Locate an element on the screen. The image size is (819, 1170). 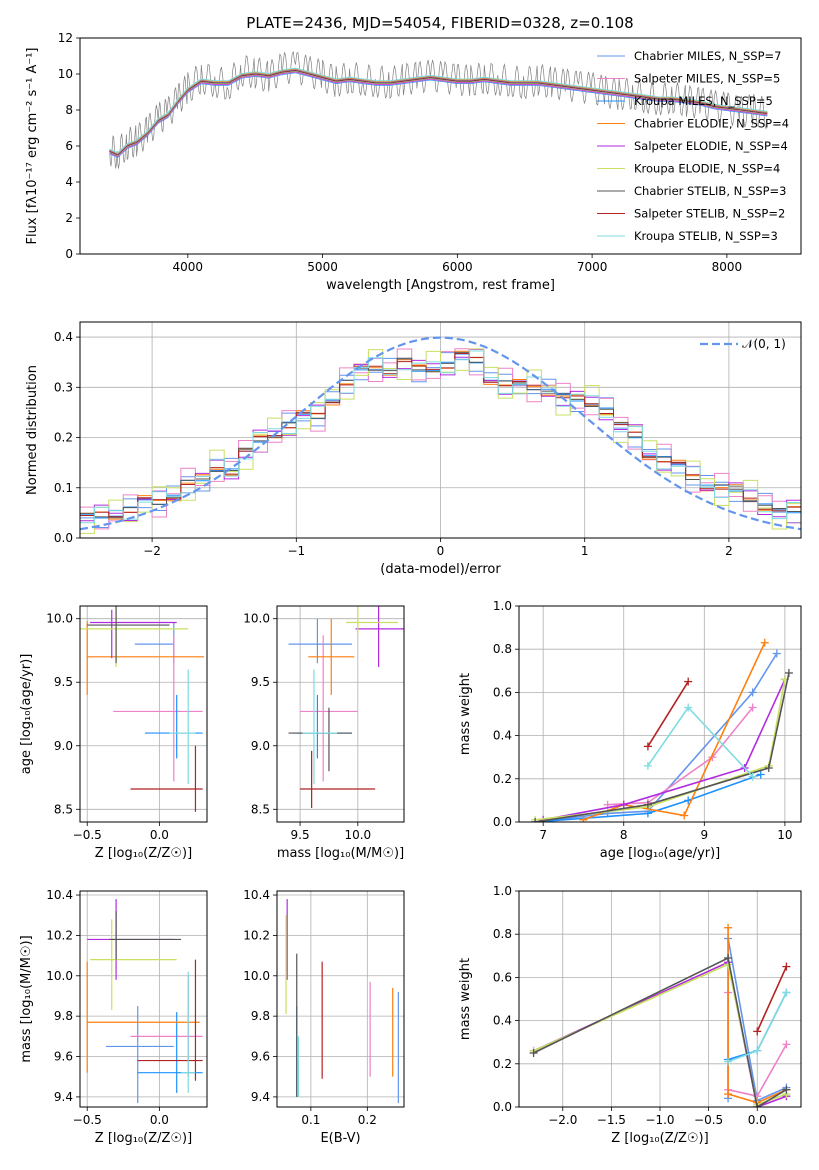
y-tick-label: 10 is located at coordinates (65, 74).